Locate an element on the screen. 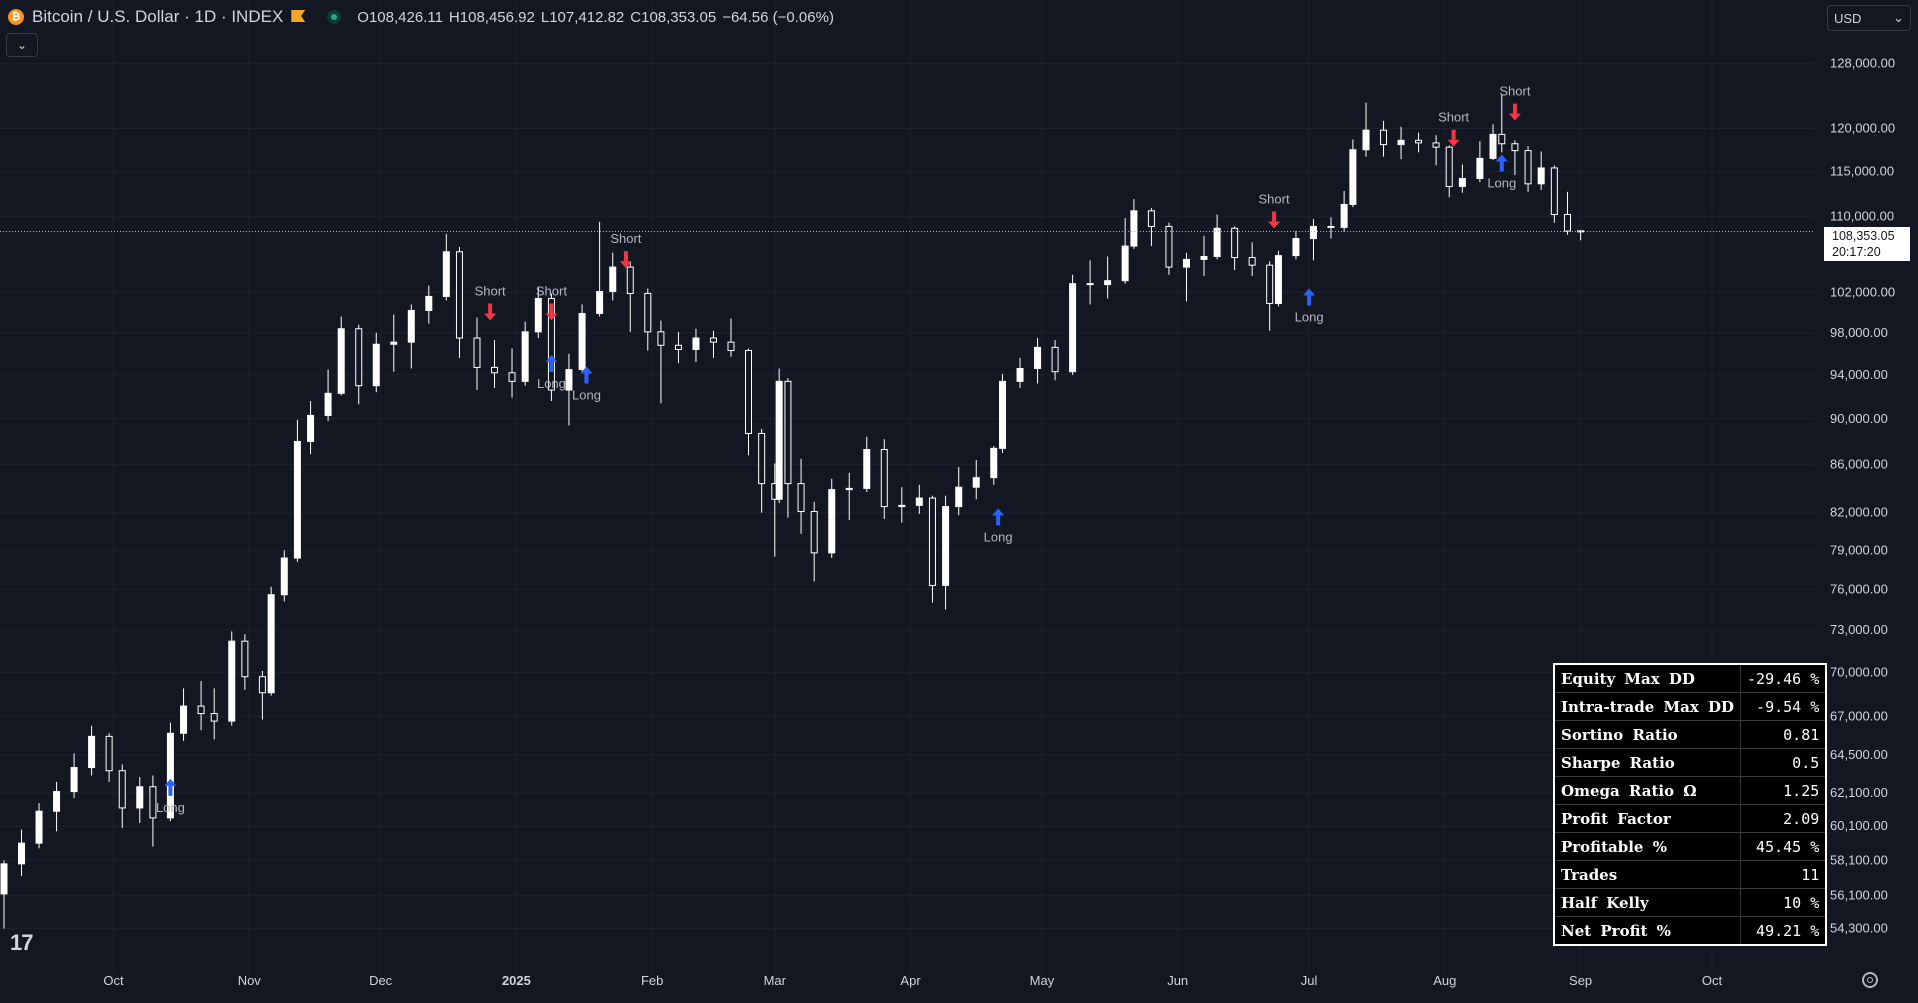 This screenshot has height=1003, width=1918. x-tick-label: Dec is located at coordinates (381, 980).